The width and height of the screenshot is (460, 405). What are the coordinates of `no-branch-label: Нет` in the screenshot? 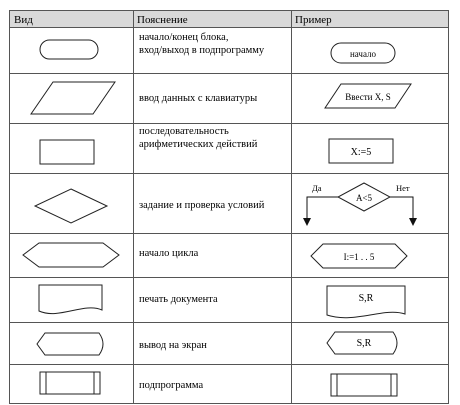 It's located at (403, 188).